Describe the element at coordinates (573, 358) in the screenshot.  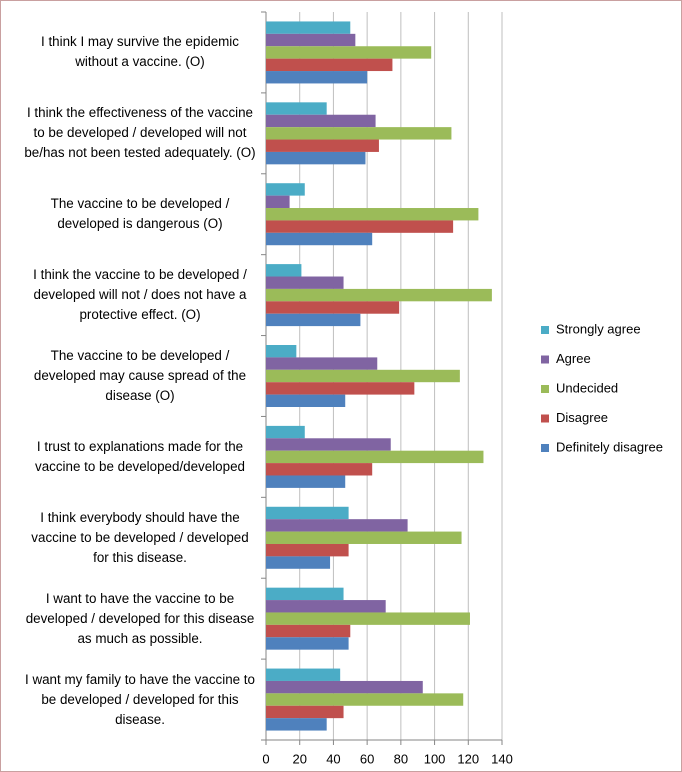
I see `legend-label: Agree` at that location.